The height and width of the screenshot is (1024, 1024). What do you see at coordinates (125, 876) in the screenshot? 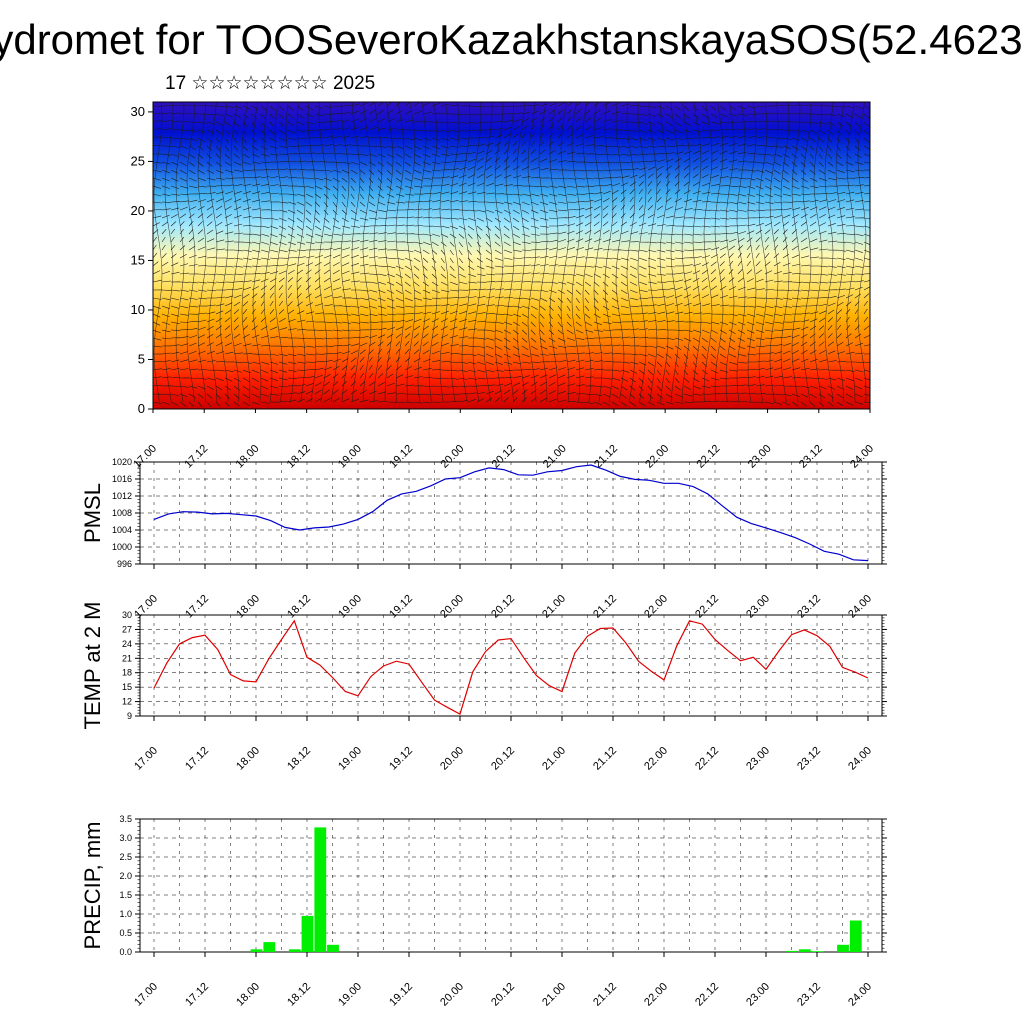
I see `precip-y-tick-label: 2.0` at bounding box center [125, 876].